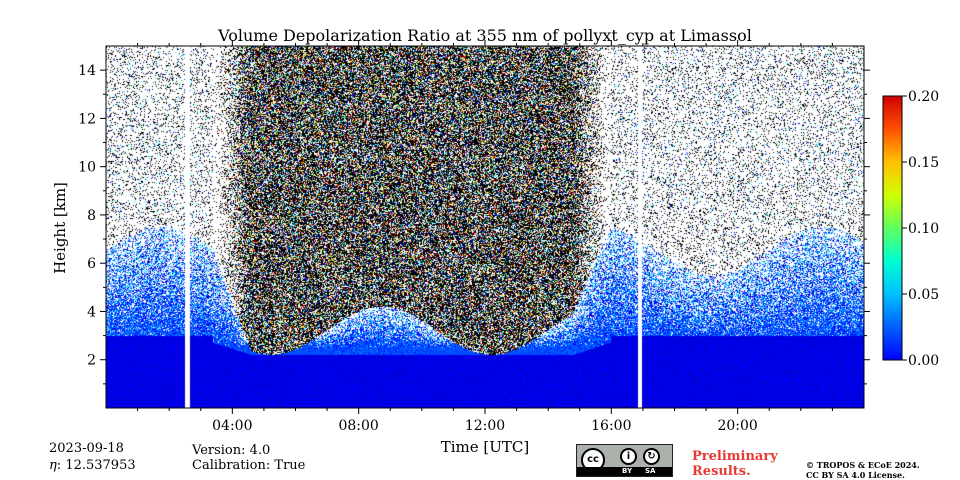 Image resolution: width=960 pixels, height=480 pixels. What do you see at coordinates (628, 456) in the screenshot?
I see `attribution-icon: i` at bounding box center [628, 456].